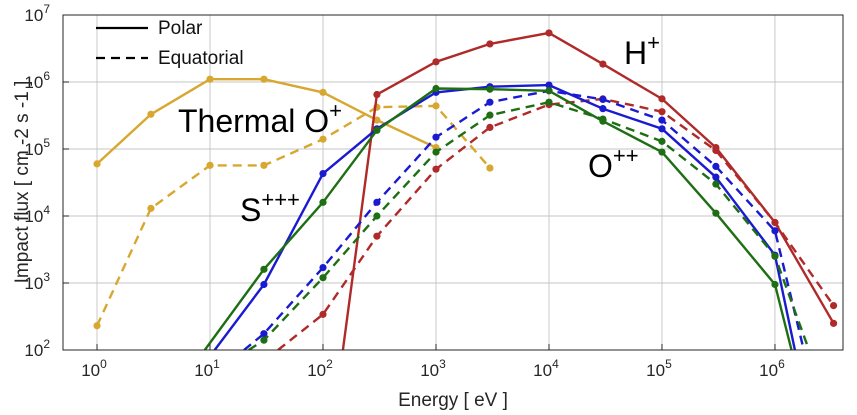  I want to click on y-tick-label: 10⁵, so click(37, 147).